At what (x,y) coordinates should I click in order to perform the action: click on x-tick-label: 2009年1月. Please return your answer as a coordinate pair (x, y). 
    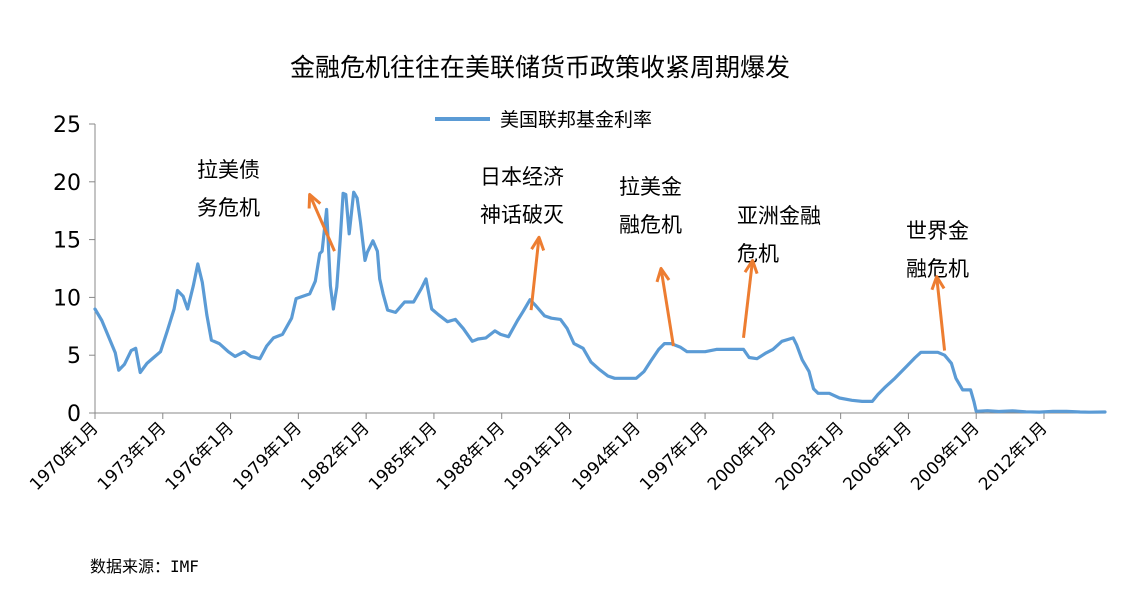
    Looking at the image, I should click on (945, 456).